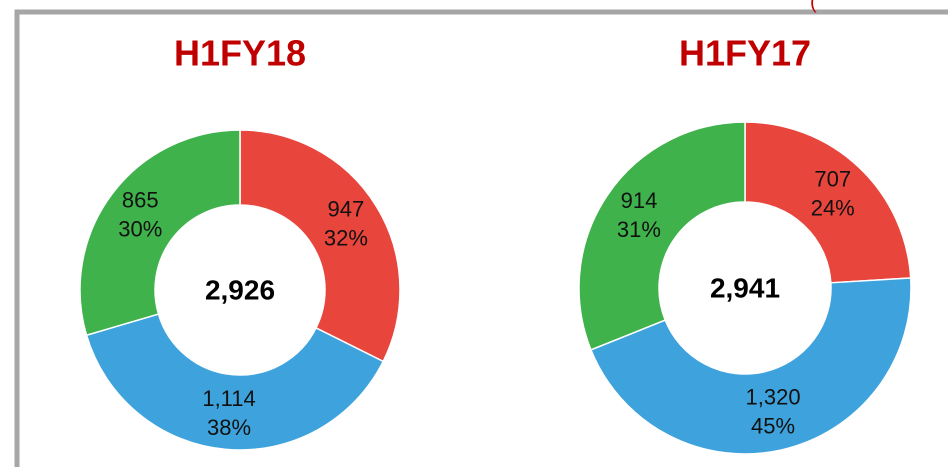  Describe the element at coordinates (639, 229) in the screenshot. I see `percent-label: 31%` at that location.